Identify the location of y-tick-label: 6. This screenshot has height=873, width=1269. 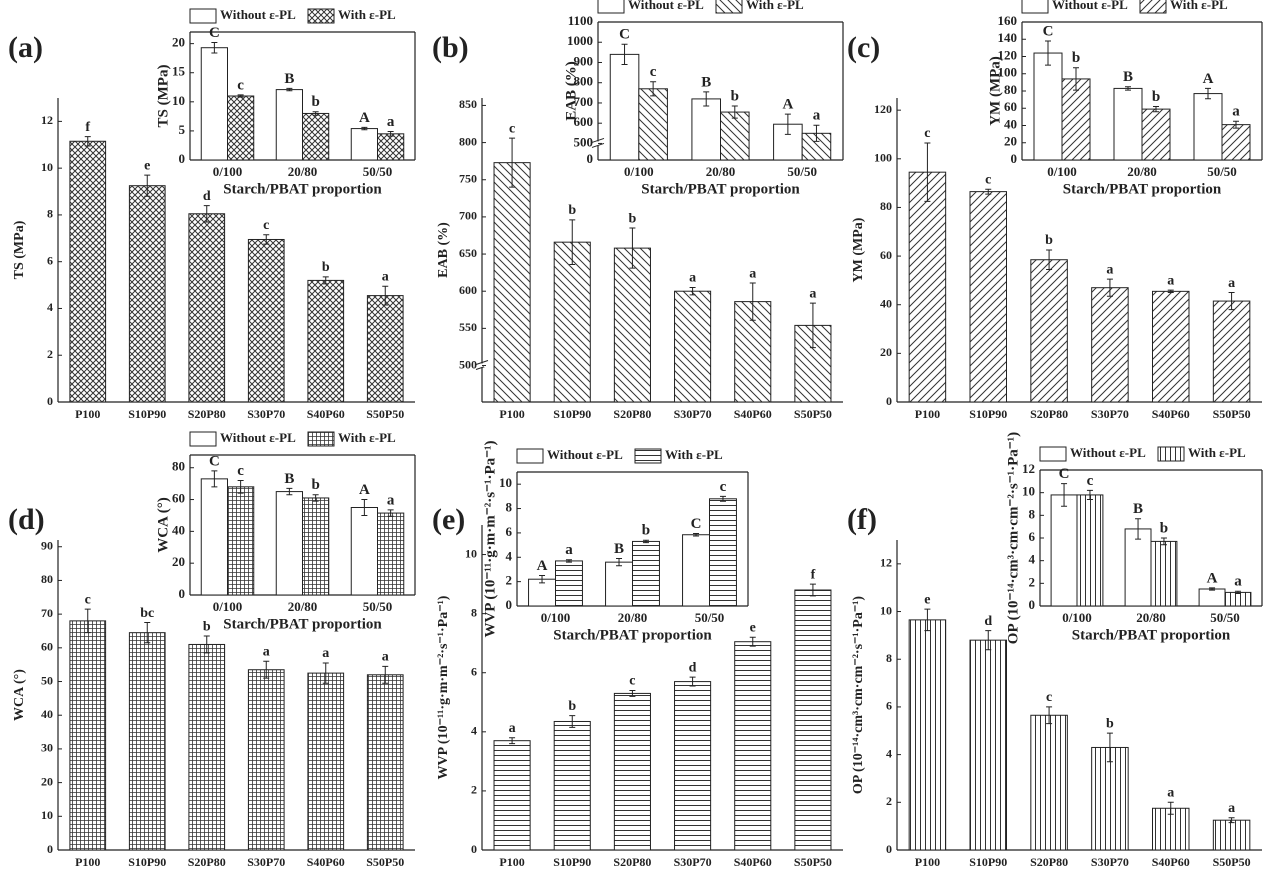
(509, 531).